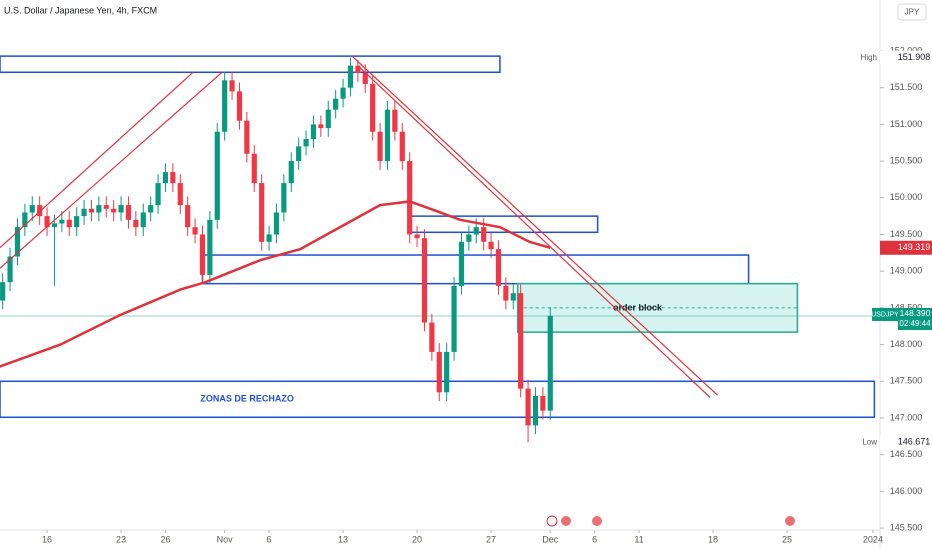 This screenshot has height=550, width=932. Describe the element at coordinates (594, 539) in the screenshot. I see `x-tick-label: 6` at that location.